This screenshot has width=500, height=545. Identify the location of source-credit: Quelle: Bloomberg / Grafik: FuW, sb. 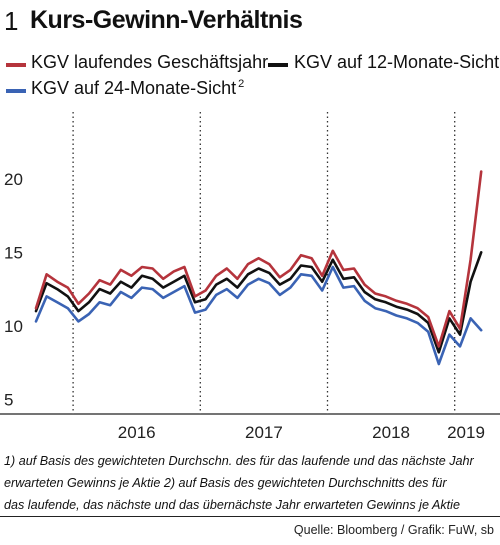
(393, 530).